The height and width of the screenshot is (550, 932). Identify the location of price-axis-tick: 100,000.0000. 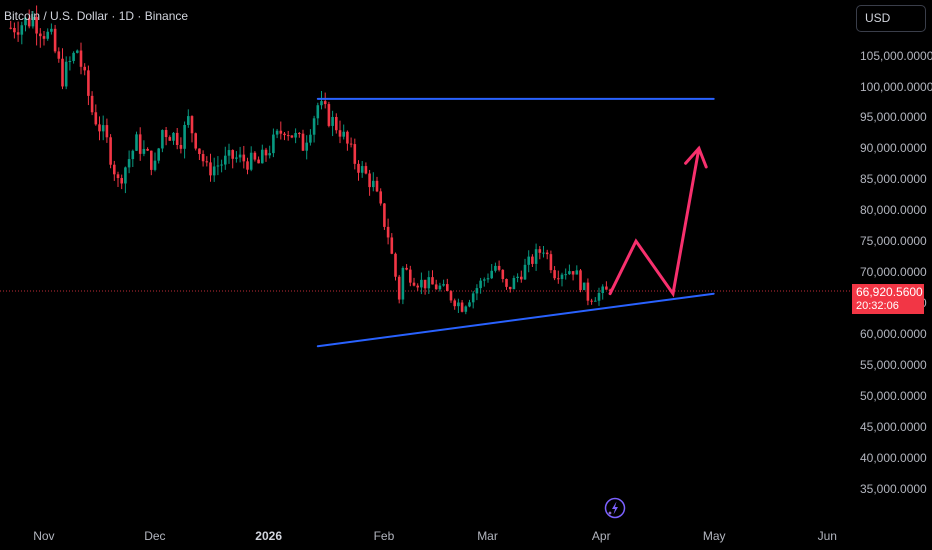
(896, 86).